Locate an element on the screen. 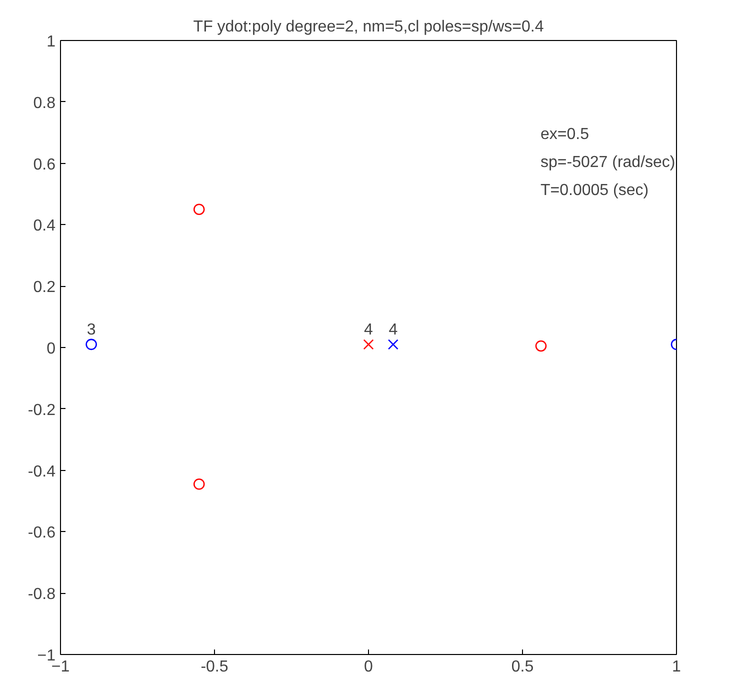 The image size is (746, 684). y-tick-label: 0 is located at coordinates (51, 349).